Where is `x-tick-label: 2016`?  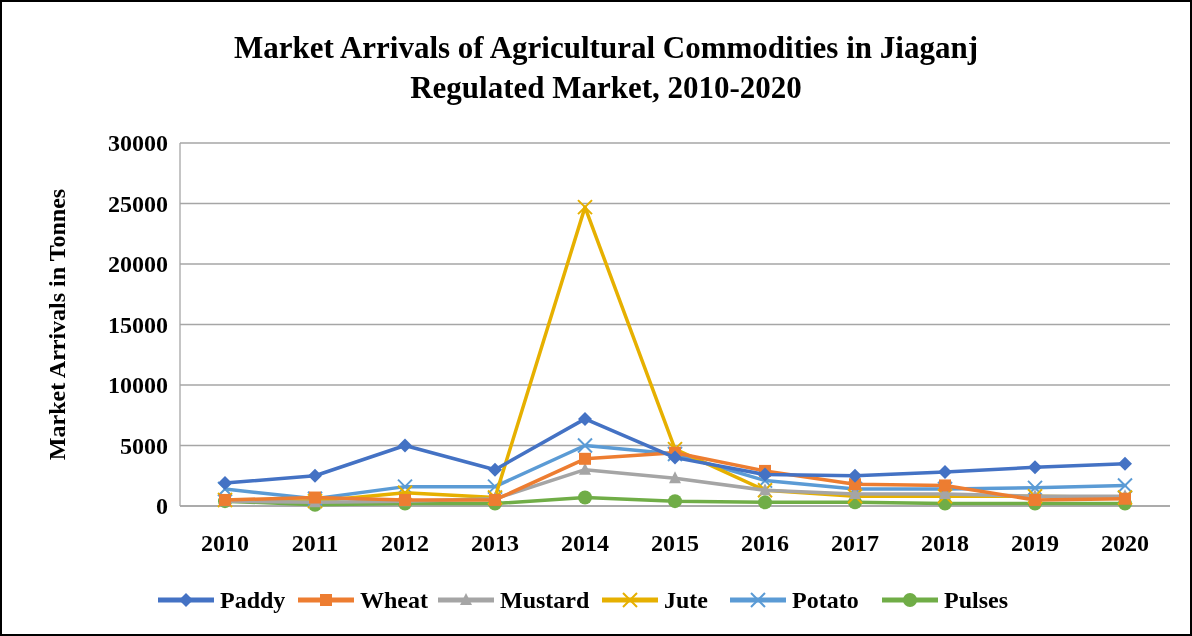 x-tick-label: 2016 is located at coordinates (765, 543).